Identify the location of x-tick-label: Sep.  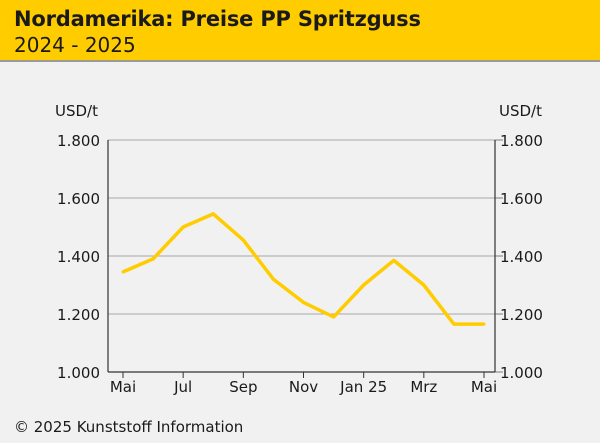
(243, 387).